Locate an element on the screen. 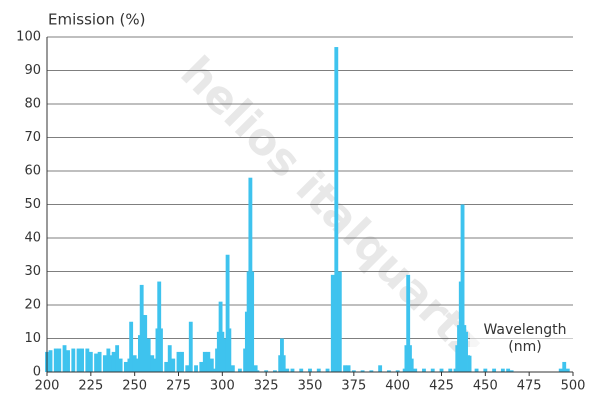 The image size is (594, 403). x-tick-label: 475 is located at coordinates (529, 386).